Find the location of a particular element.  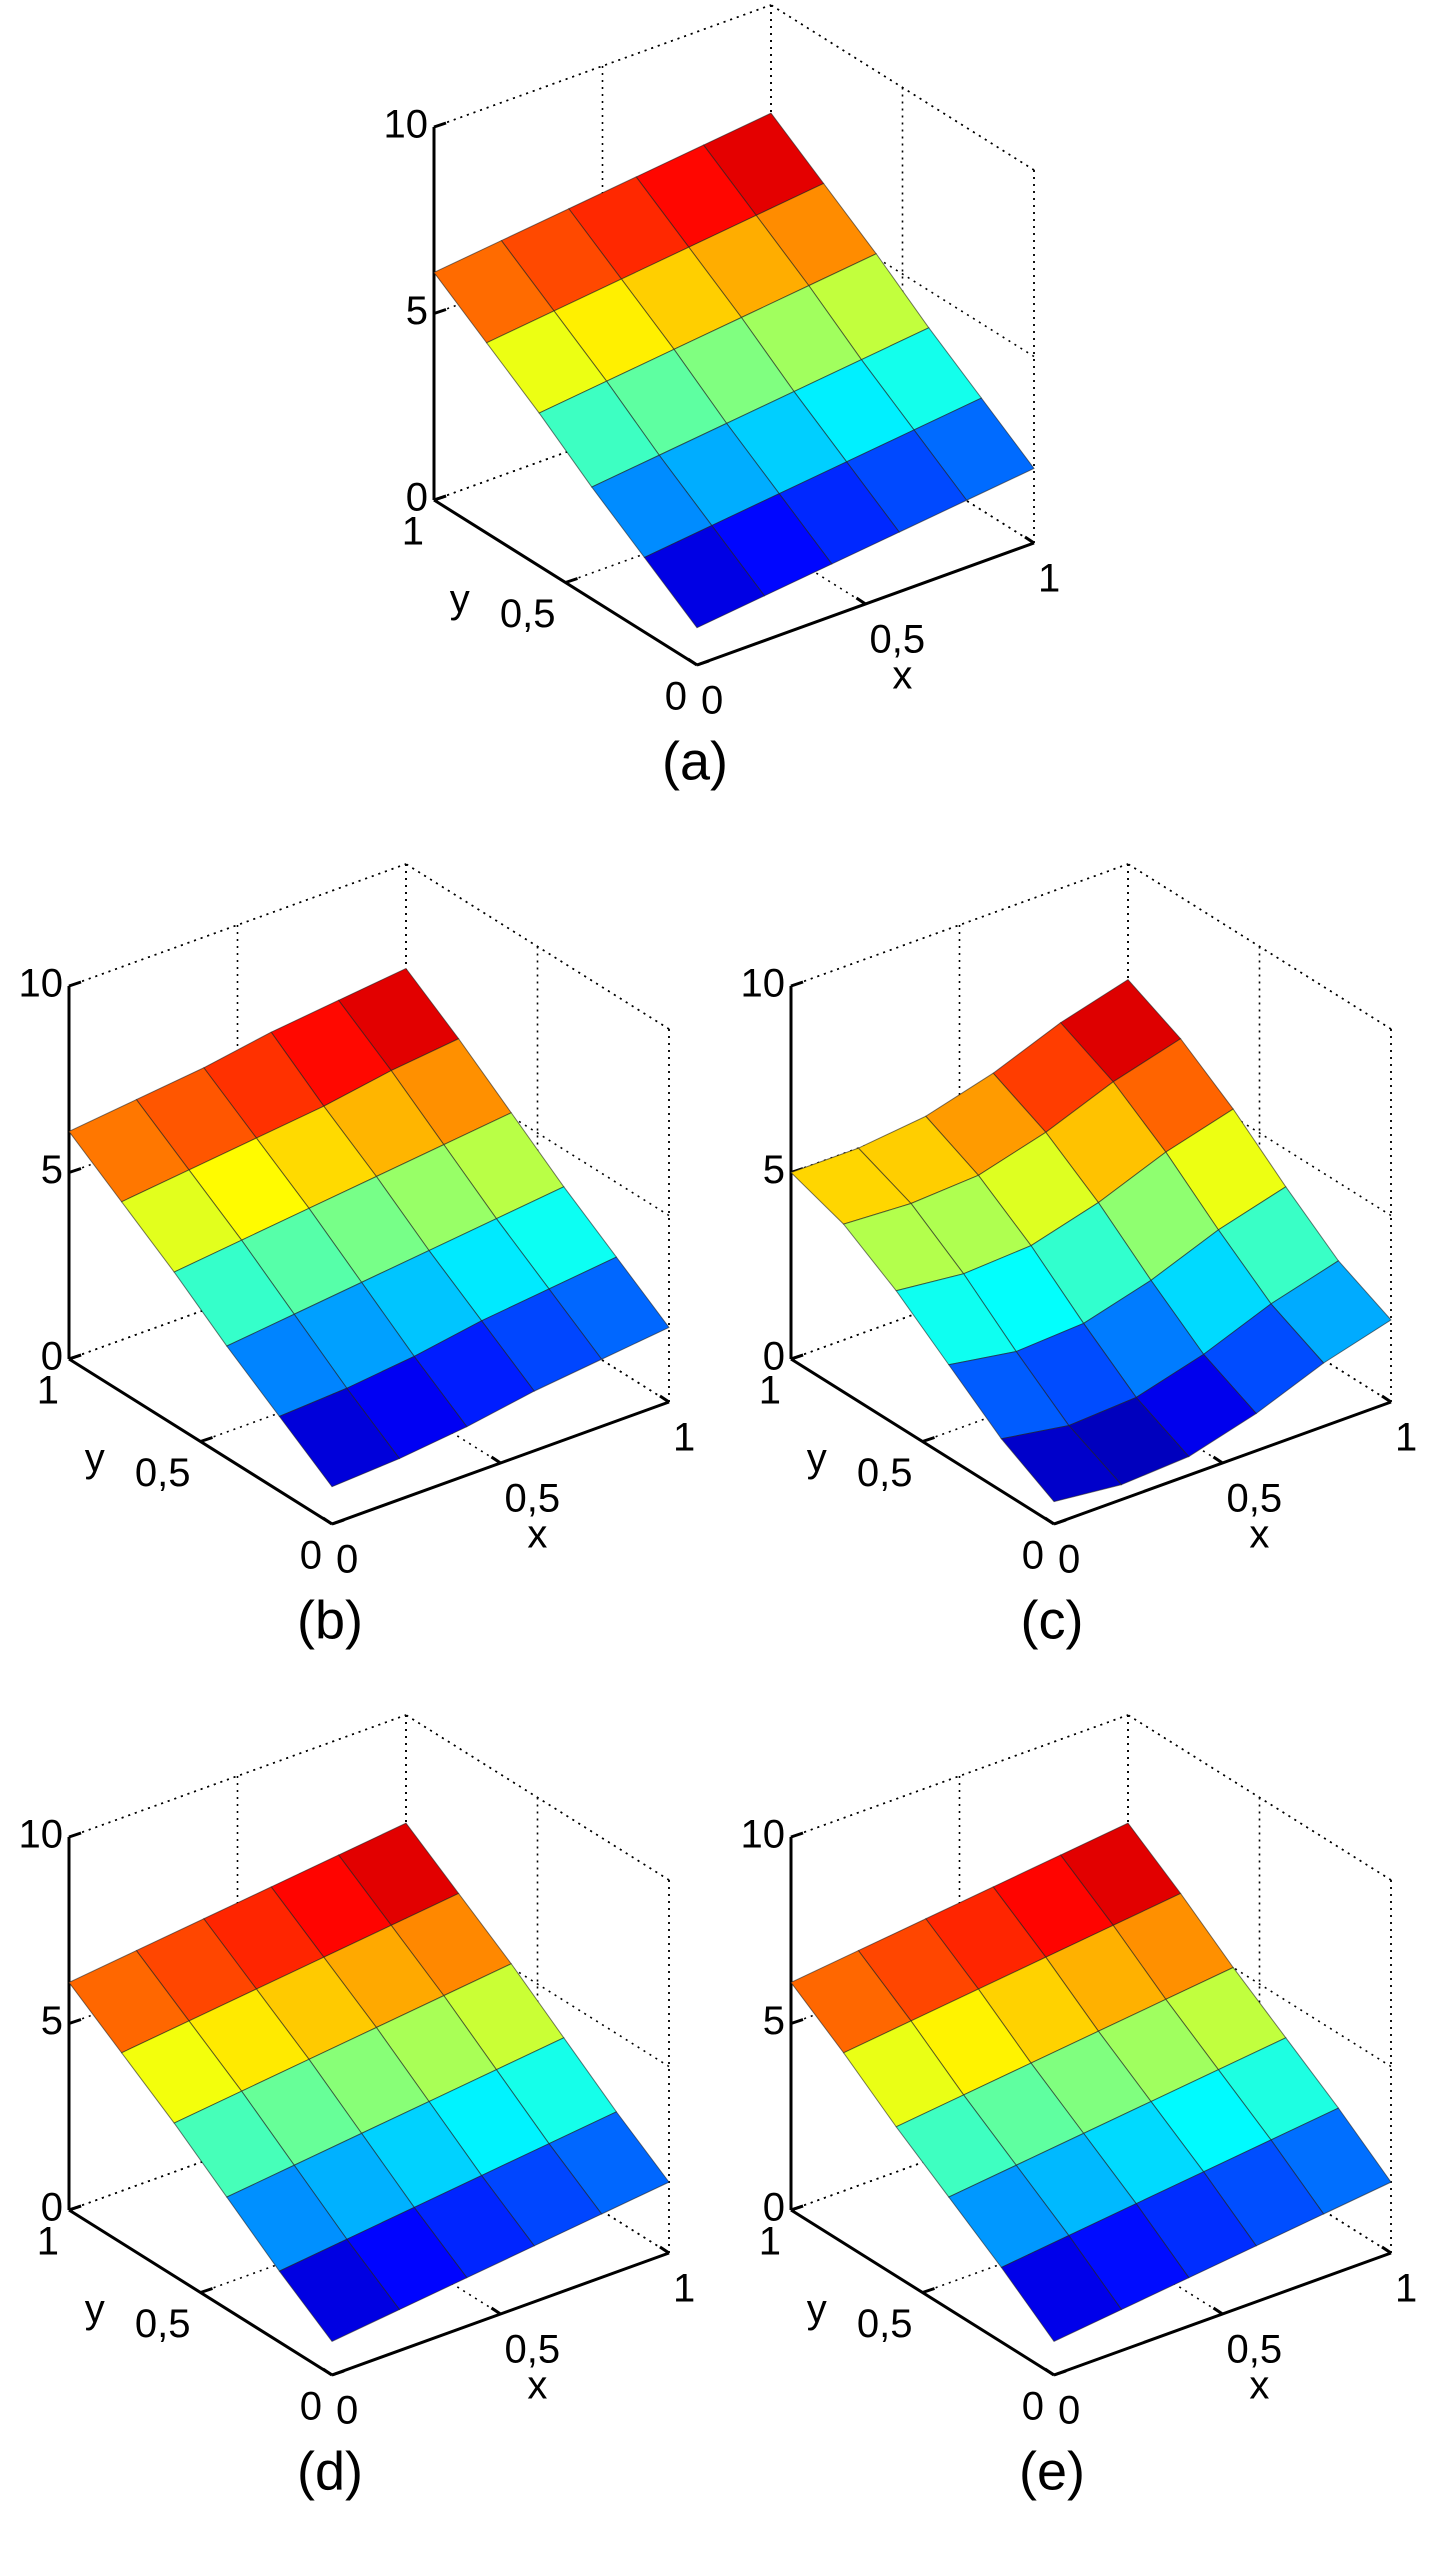

panel-label: (b) is located at coordinates (330, 1620).